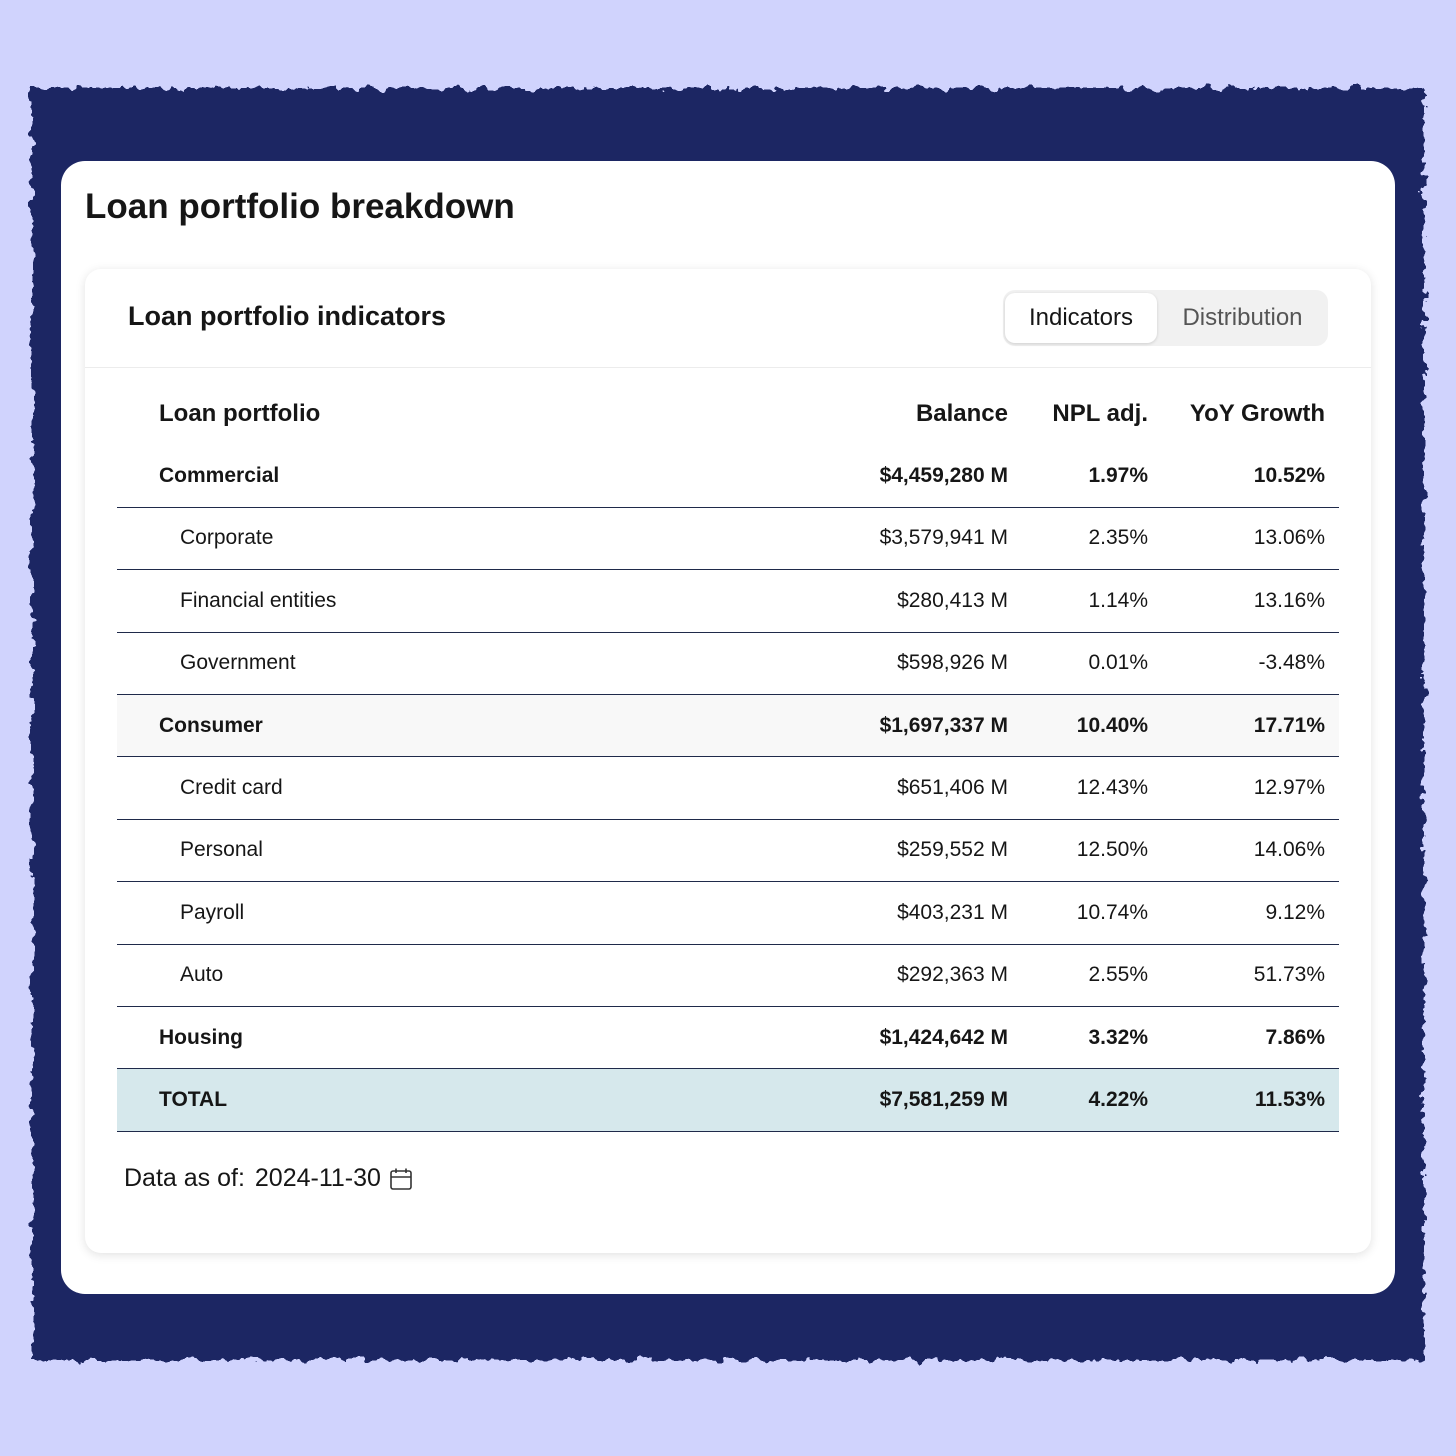  What do you see at coordinates (961, 414) in the screenshot?
I see `table-cell: Balance` at bounding box center [961, 414].